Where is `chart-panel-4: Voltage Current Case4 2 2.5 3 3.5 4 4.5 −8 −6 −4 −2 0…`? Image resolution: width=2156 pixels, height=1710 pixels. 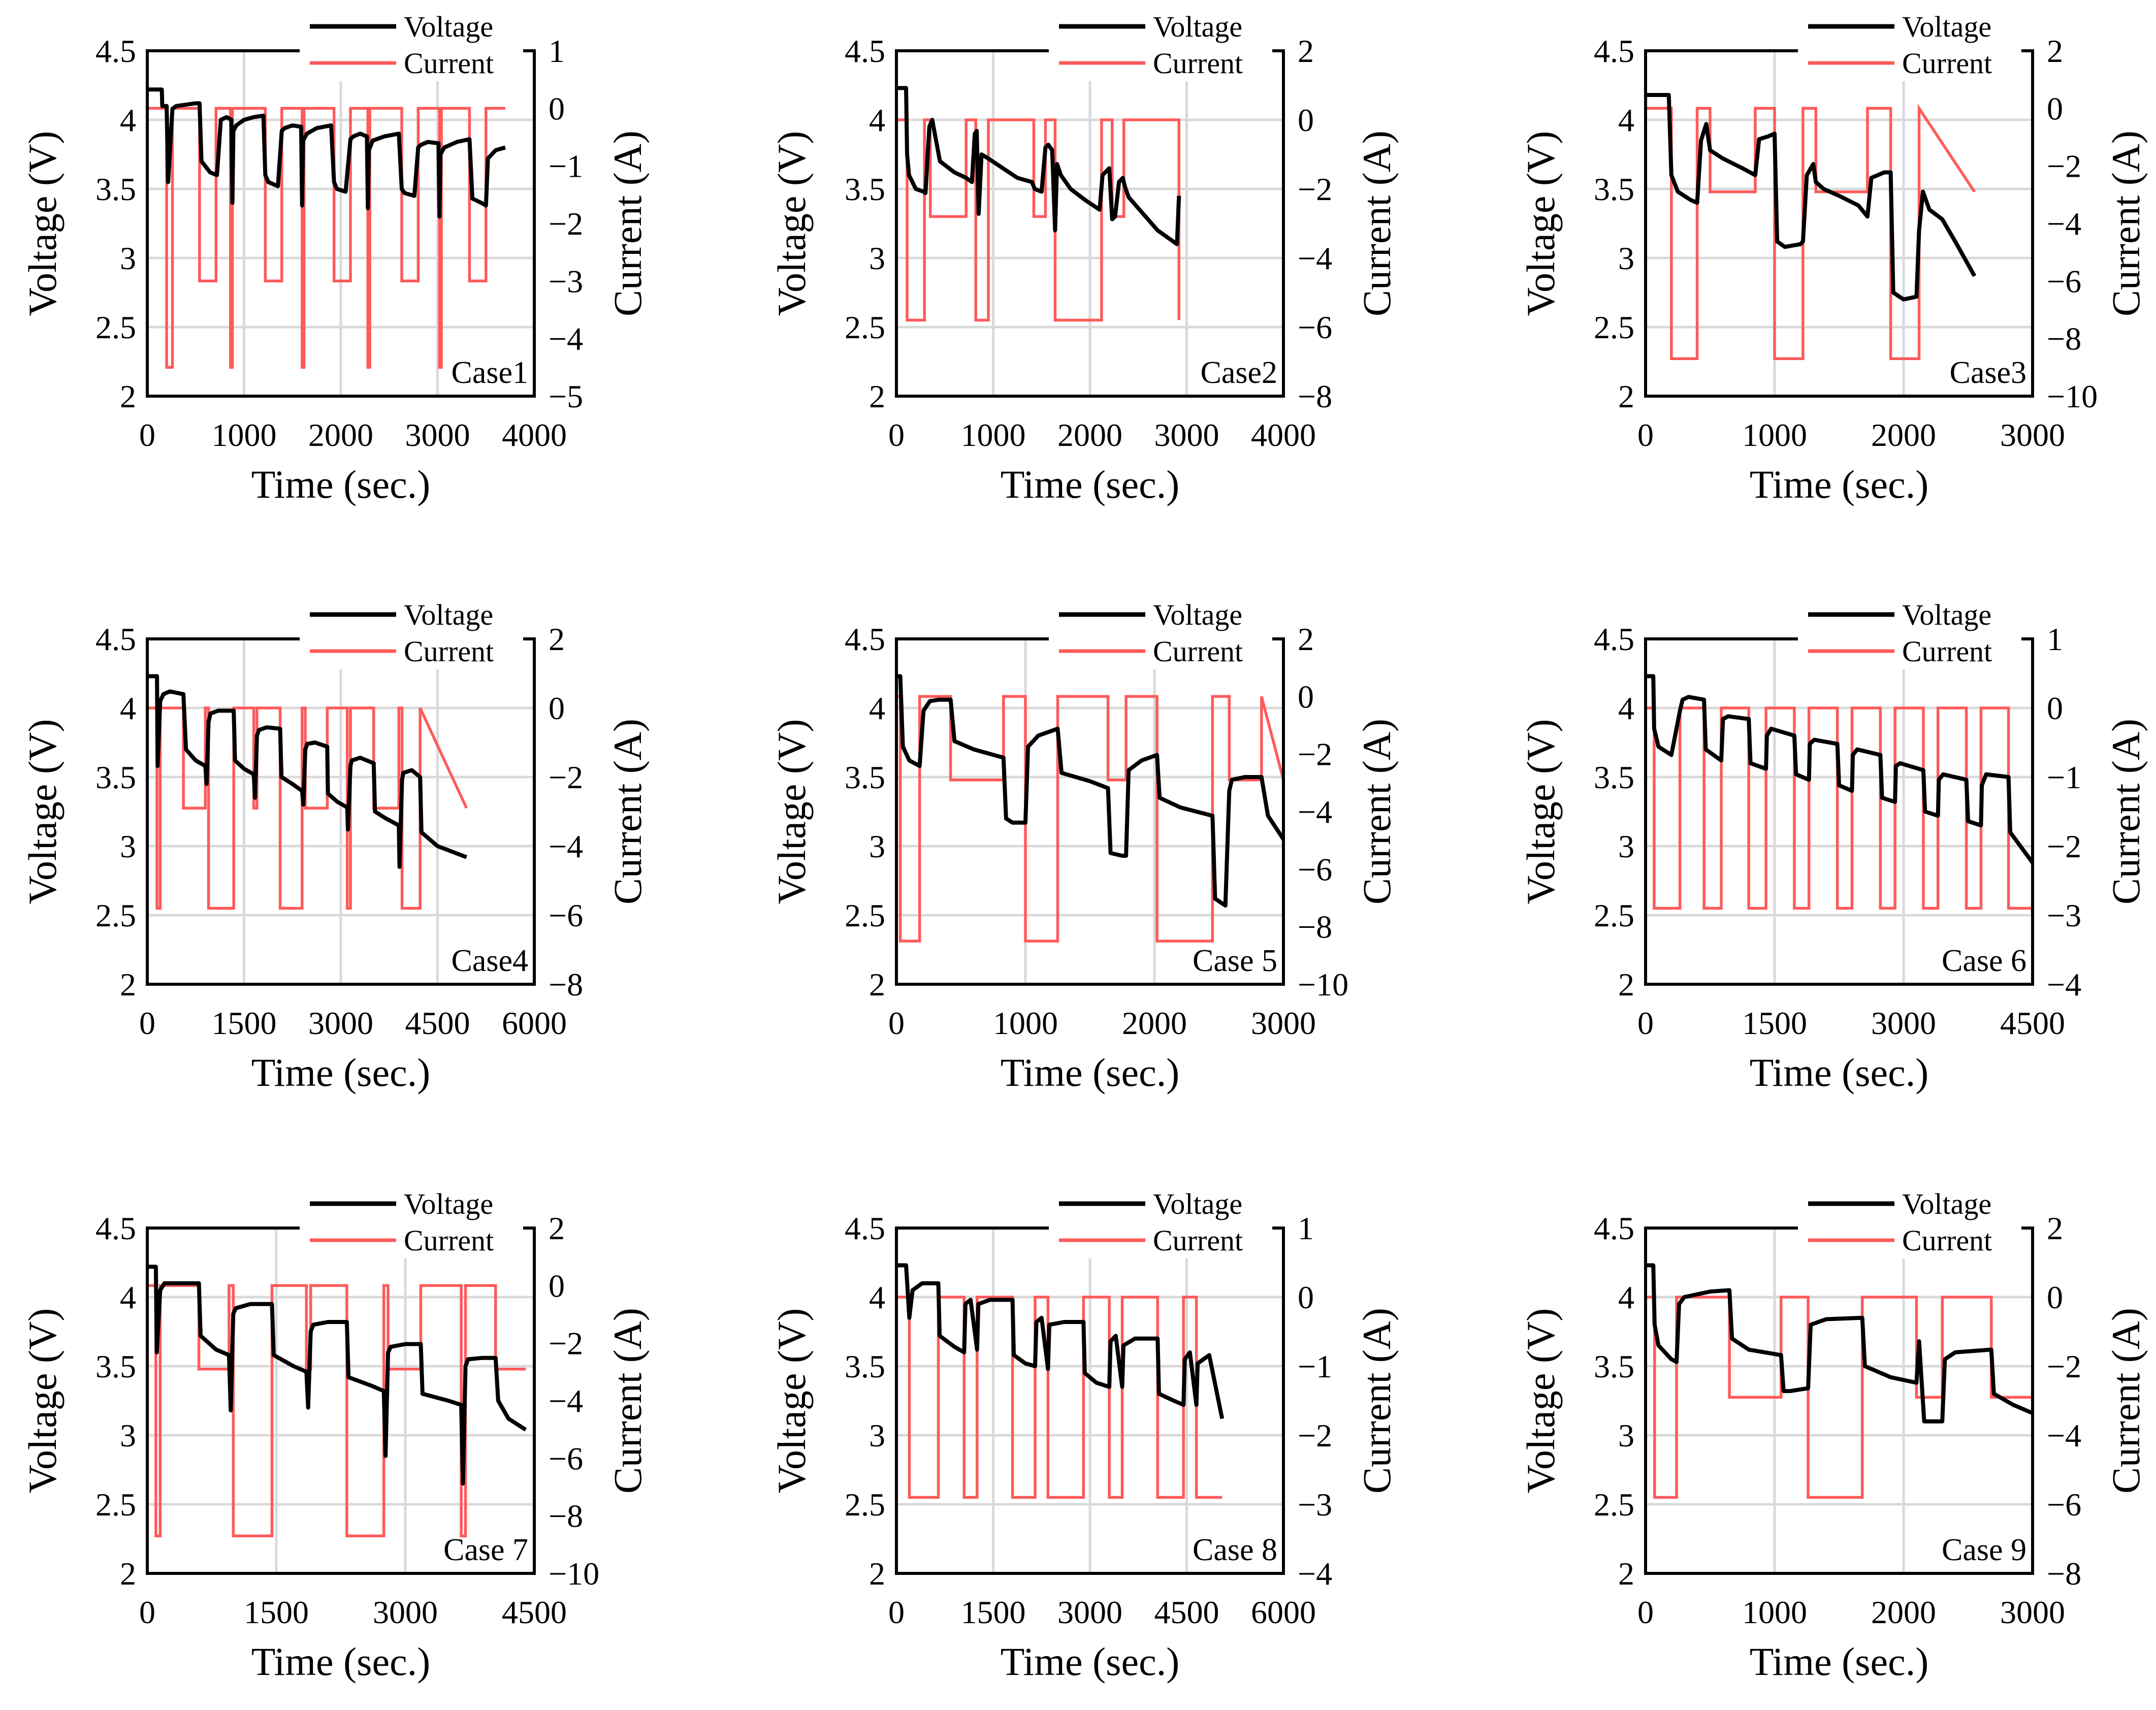
chart-panel-4: Voltage Current Case4 2 2.5 3 3.5 4 4.5 −8 −6 −4 −2 0… is located at coordinates (335, 846).